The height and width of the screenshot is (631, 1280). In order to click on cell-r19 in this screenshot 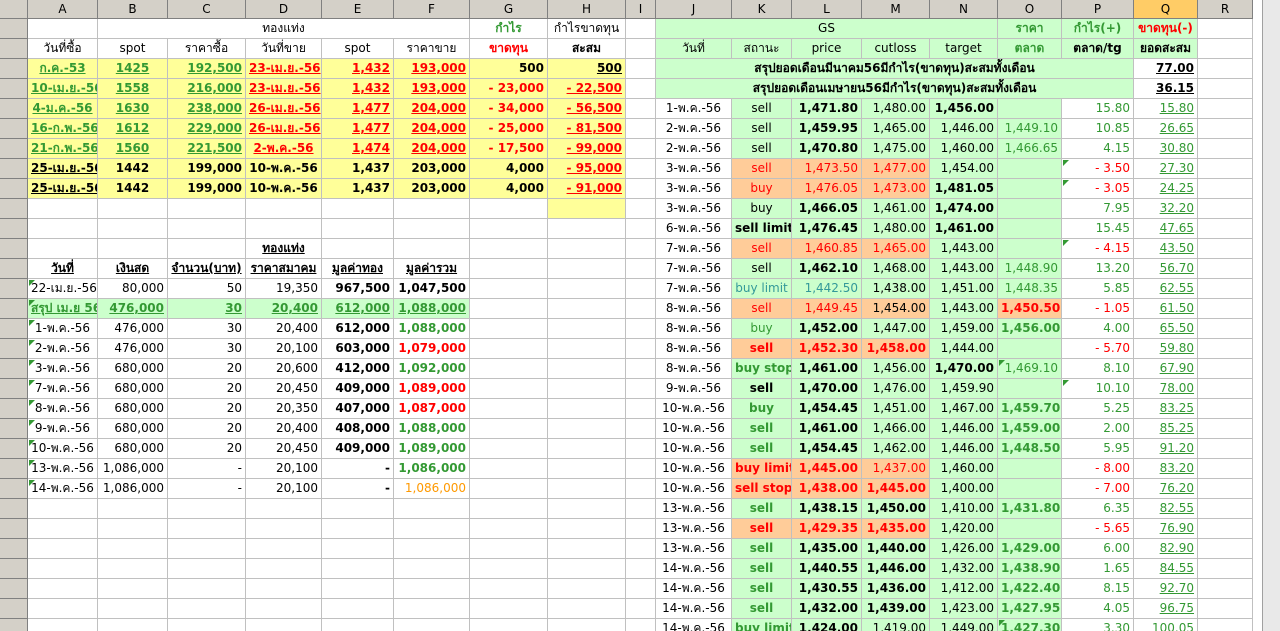, I will do `click(1225, 389)`.